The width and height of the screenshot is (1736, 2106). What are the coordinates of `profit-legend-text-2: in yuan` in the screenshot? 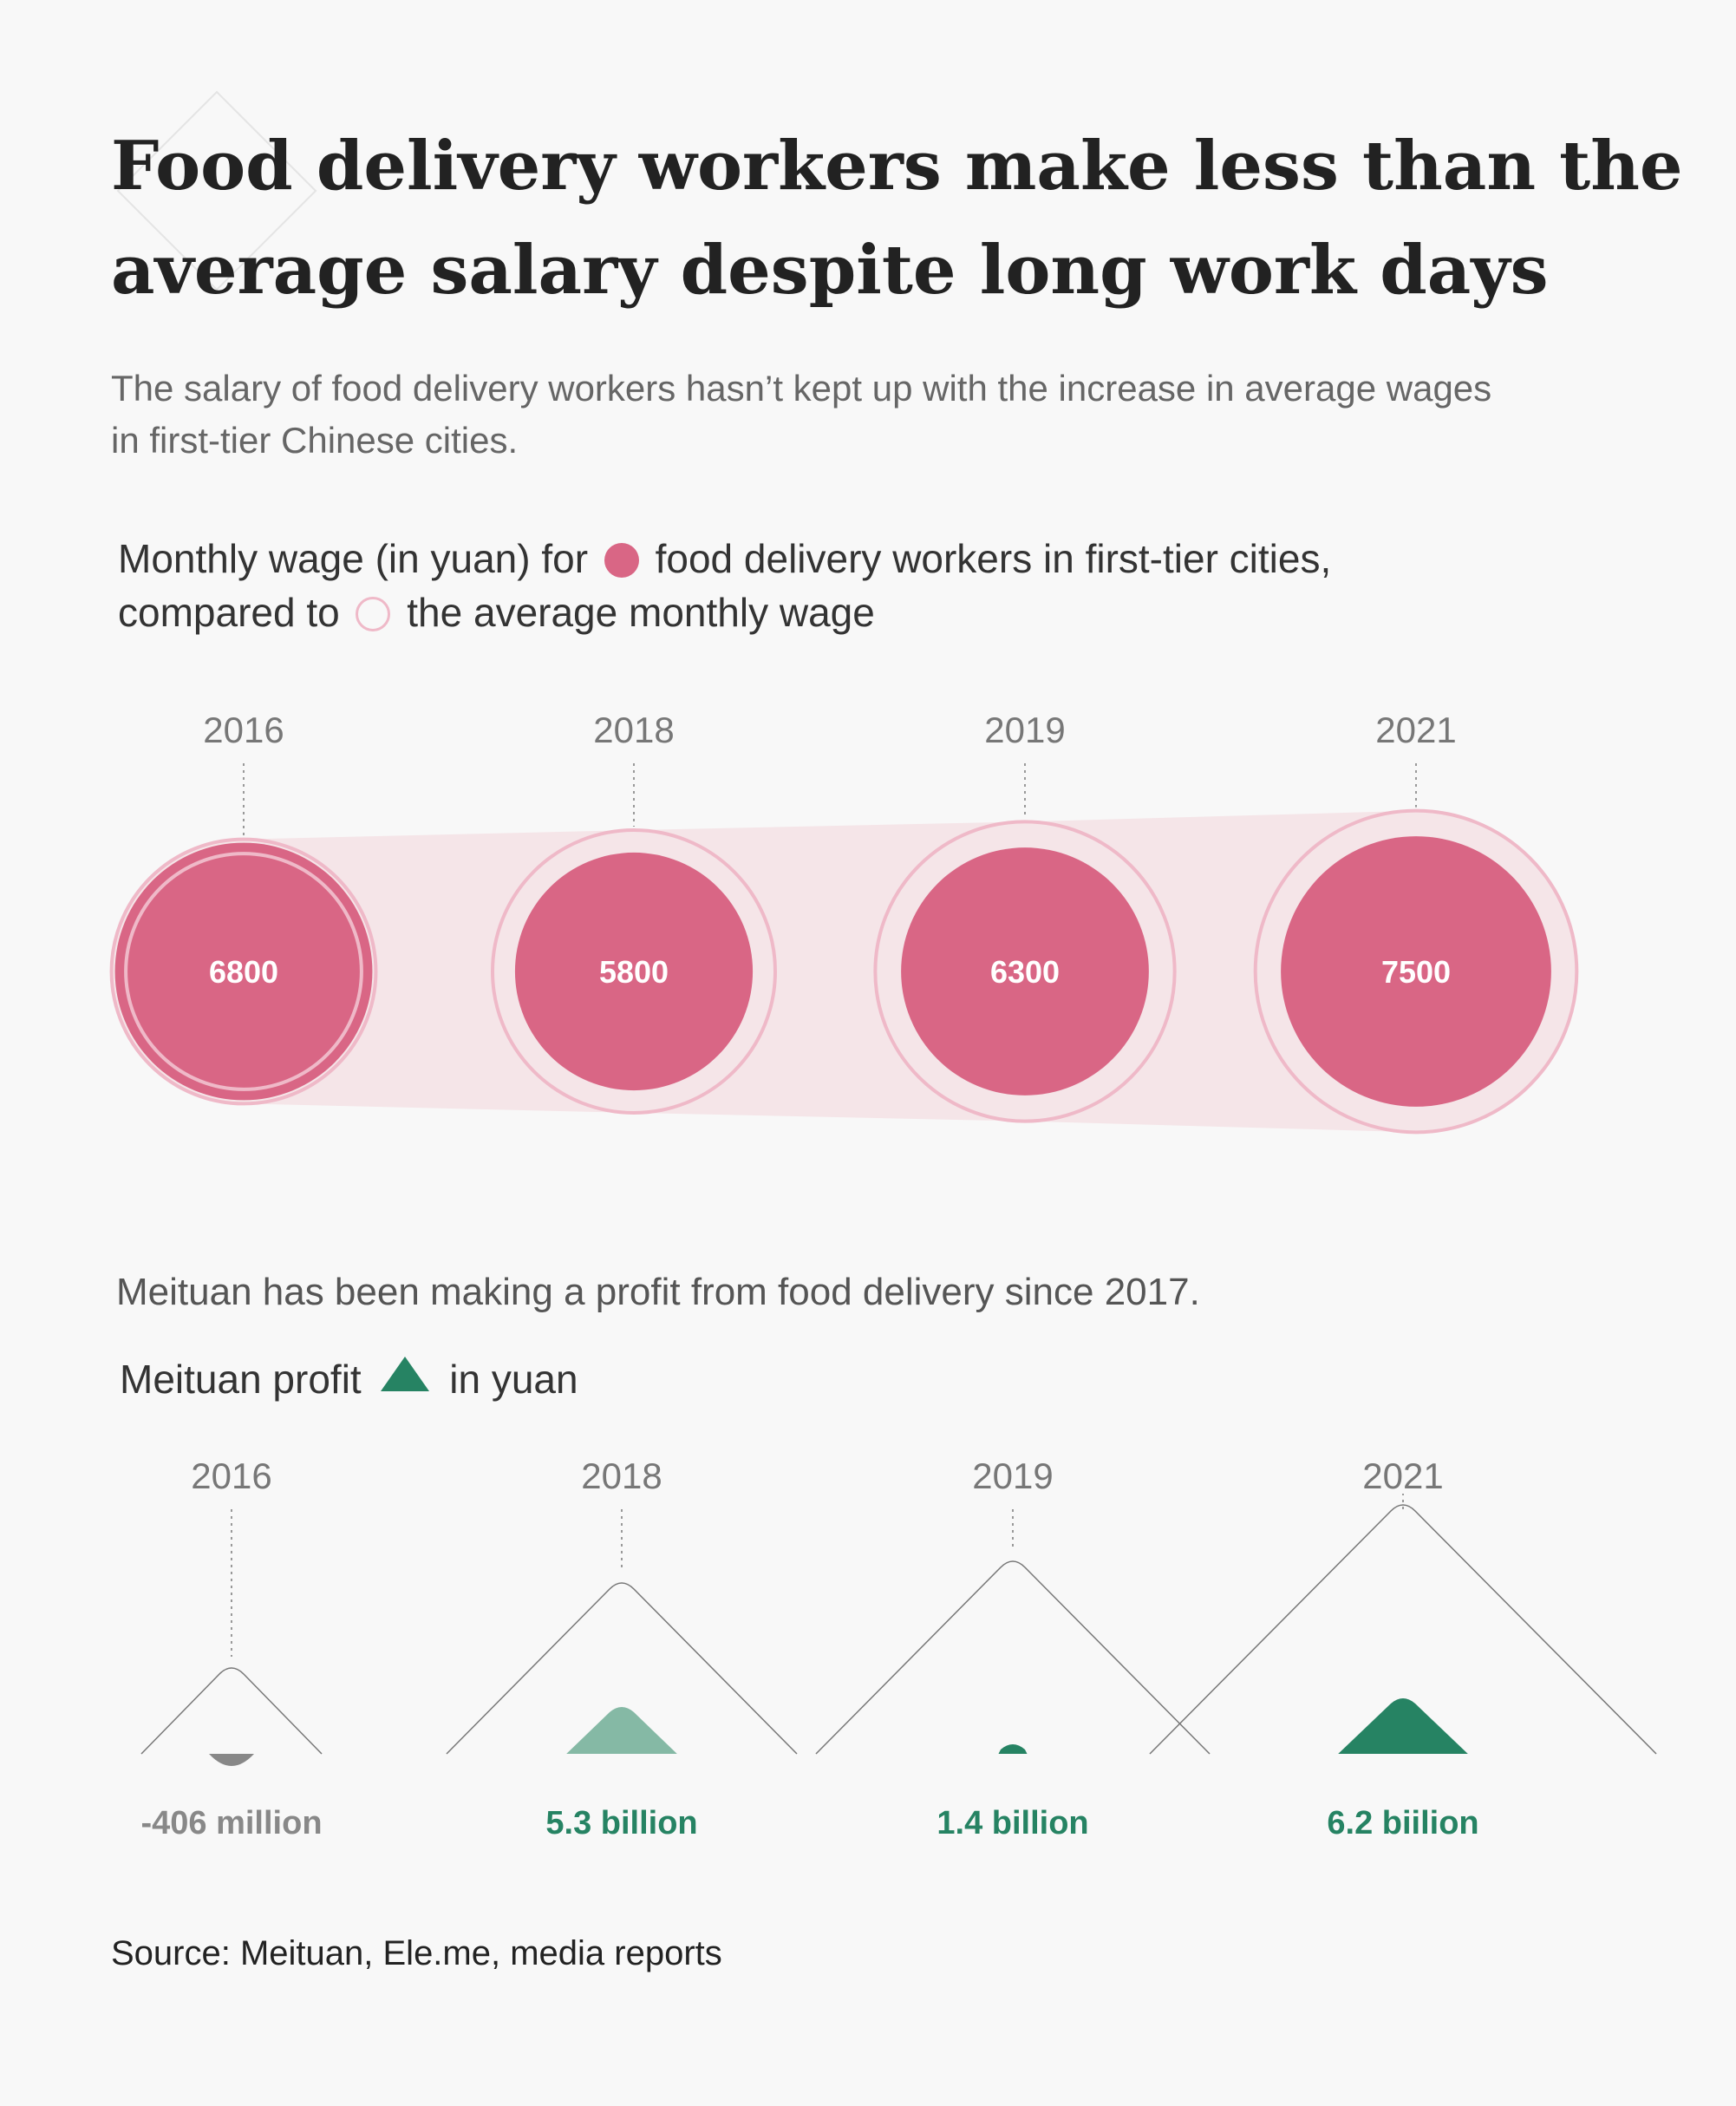 It's located at (513, 1380).